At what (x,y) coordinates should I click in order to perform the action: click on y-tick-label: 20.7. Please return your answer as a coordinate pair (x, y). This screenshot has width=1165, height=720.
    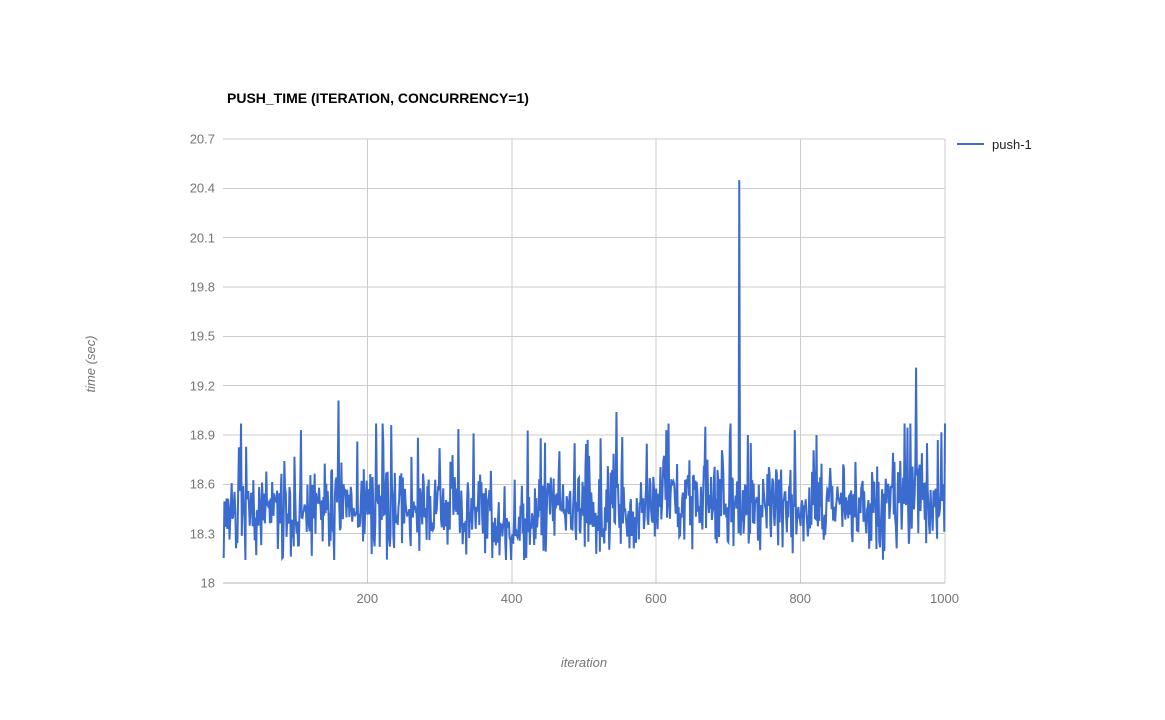
    Looking at the image, I should click on (202, 139).